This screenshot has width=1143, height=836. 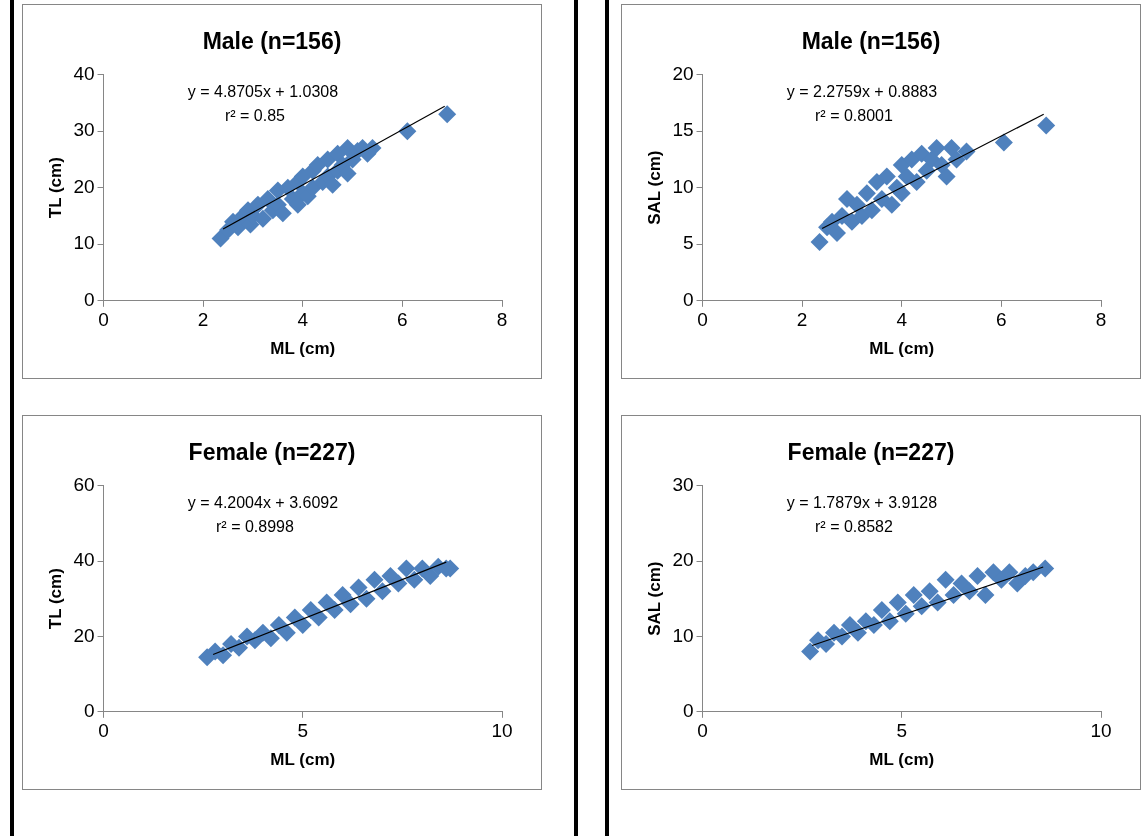 What do you see at coordinates (683, 130) in the screenshot?
I see `y-tick-label: 15` at bounding box center [683, 130].